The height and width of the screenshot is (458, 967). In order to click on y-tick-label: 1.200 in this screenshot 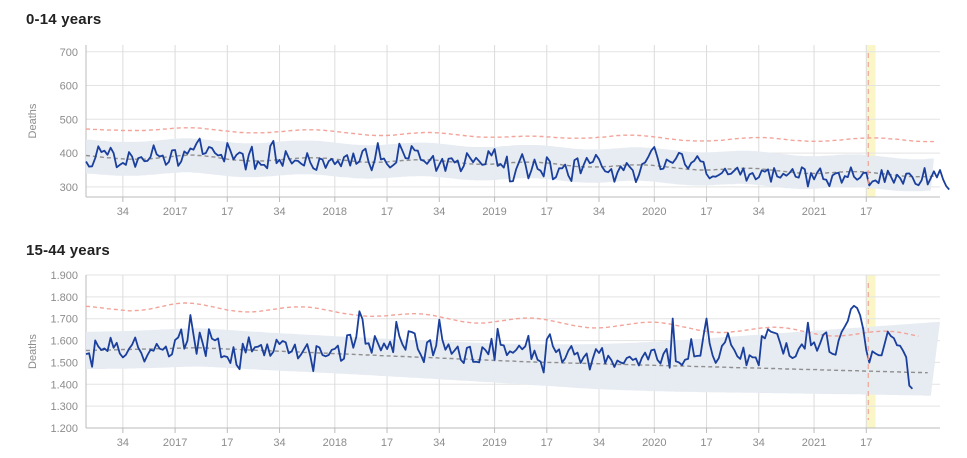, I will do `click(64, 429)`.